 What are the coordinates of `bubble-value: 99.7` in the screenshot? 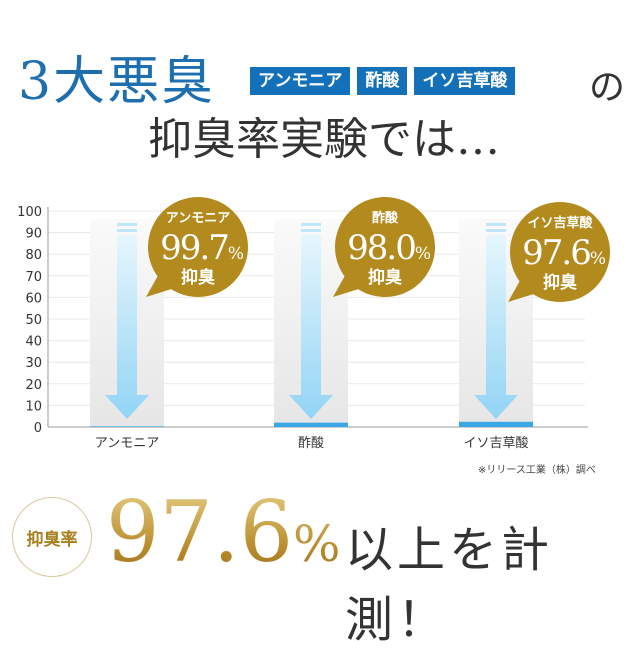 It's located at (194, 248).